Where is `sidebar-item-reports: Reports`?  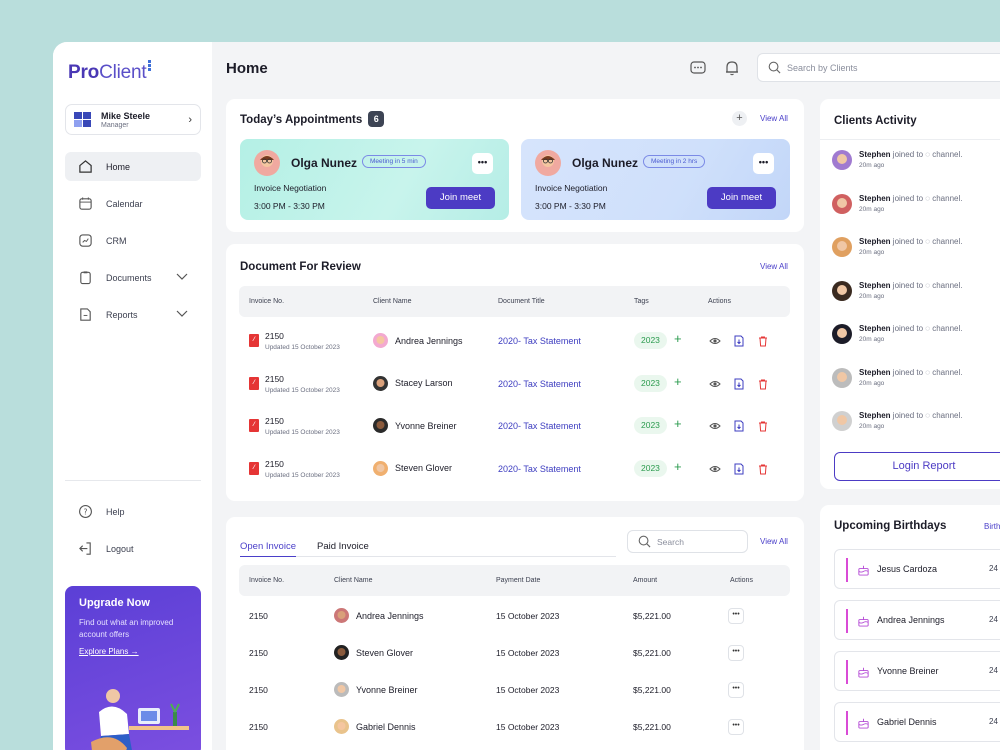 sidebar-item-reports: Reports is located at coordinates (133, 314).